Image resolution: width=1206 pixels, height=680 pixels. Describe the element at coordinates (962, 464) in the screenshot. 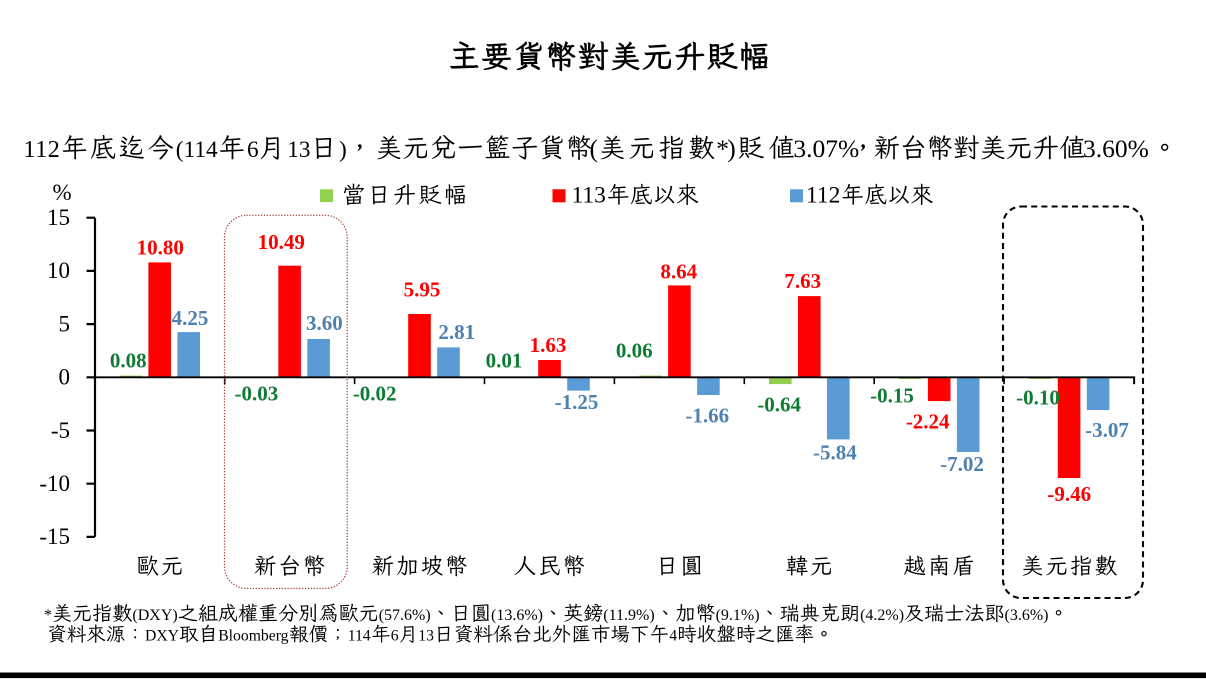

I see `svg-text: -7.02` at that location.